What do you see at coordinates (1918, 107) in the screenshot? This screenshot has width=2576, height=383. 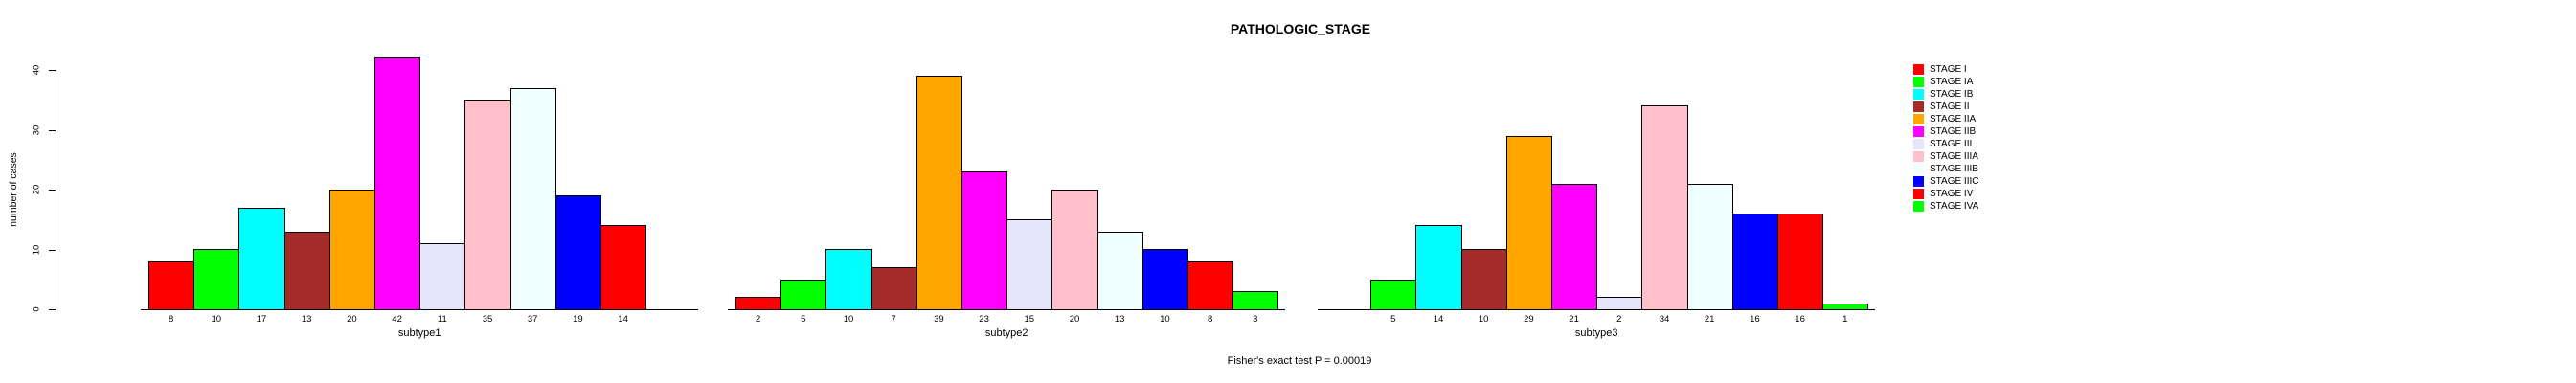 I see `legend-swatch-stage-ii` at bounding box center [1918, 107].